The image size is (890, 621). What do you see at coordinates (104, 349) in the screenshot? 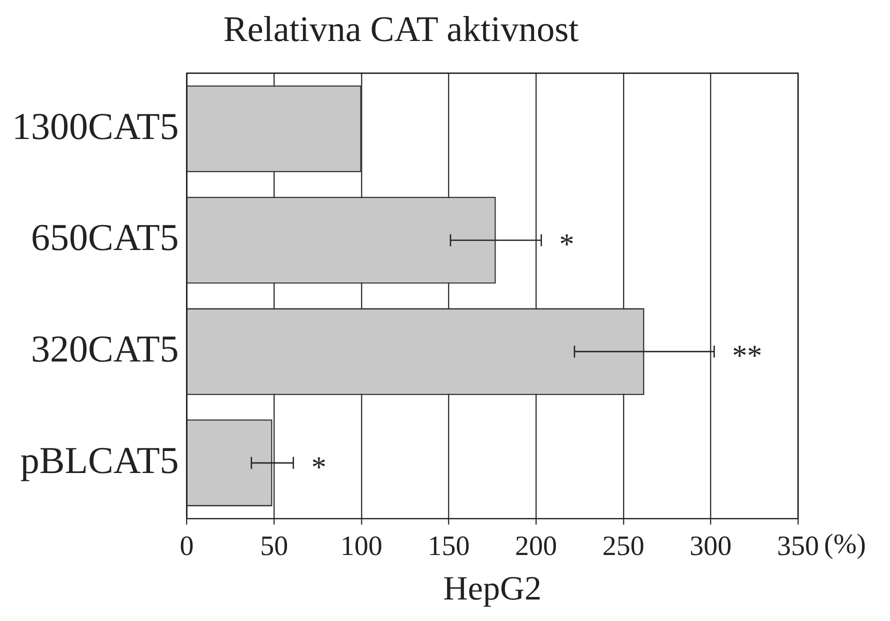
I see `y-tick-label: 320CAT5` at bounding box center [104, 349].